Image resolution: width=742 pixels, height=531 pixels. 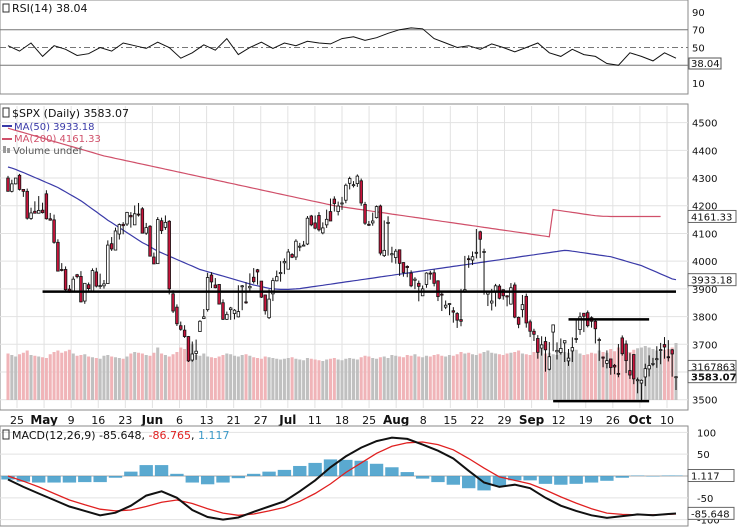 I want to click on macd-legend-sep: ,, so click(x=145, y=435).